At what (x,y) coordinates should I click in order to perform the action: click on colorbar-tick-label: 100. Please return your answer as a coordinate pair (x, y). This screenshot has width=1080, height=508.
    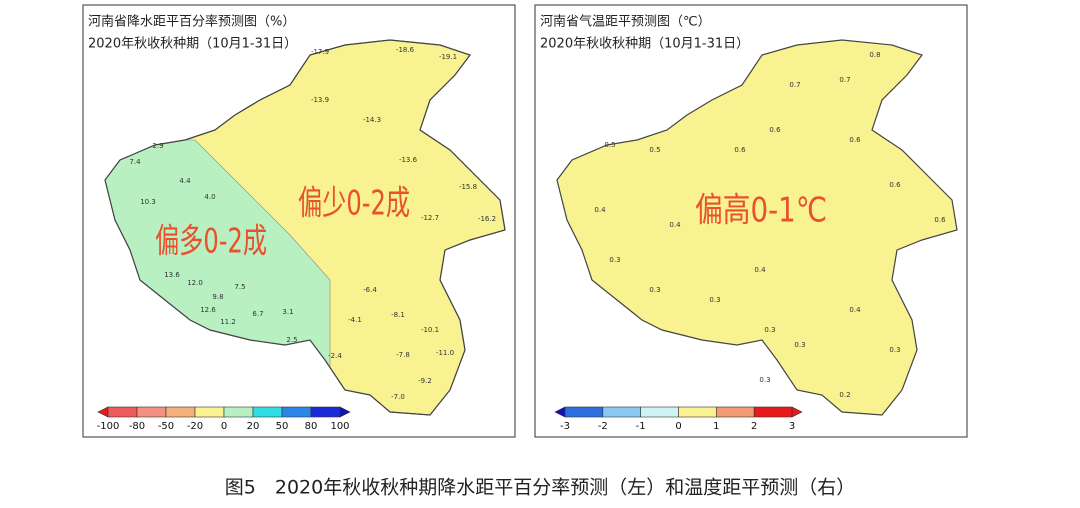
    Looking at the image, I should click on (339, 426).